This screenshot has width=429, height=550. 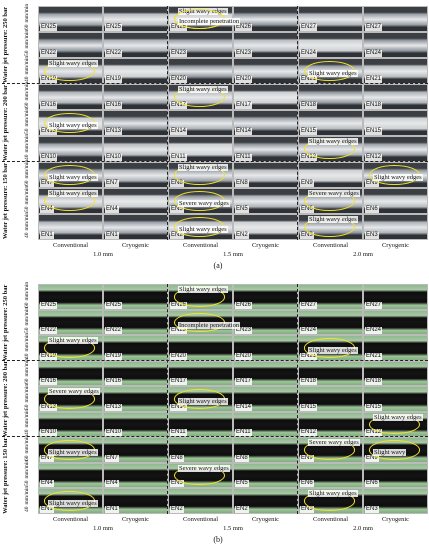 I want to click on sample-id: EN3, so click(x=372, y=235).